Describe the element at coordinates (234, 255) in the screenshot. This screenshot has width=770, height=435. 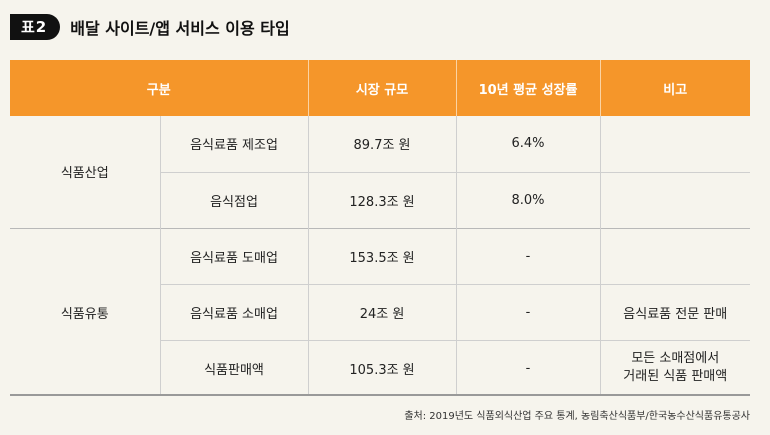
I see `item-cell: 음식료품 도매업` at that location.